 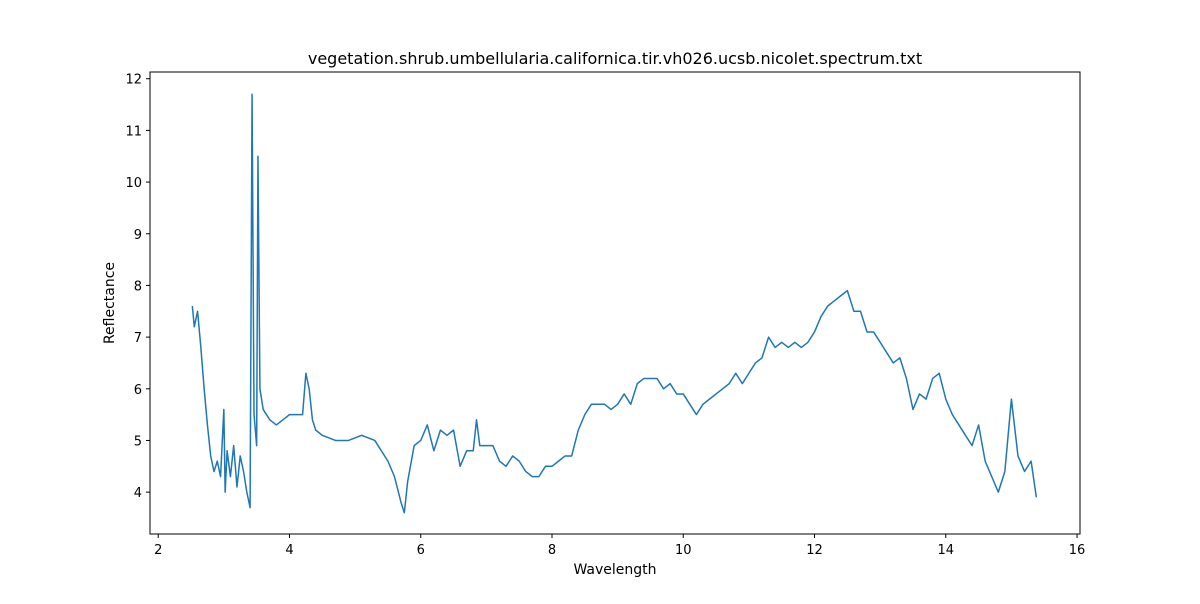 I want to click on y-tick-label: 5, so click(x=138, y=441).